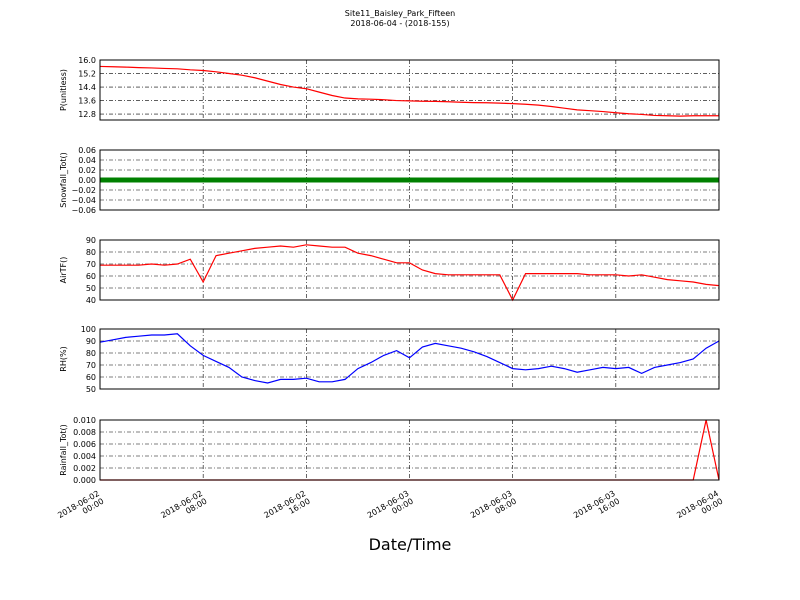 Image resolution: width=800 pixels, height=600 pixels. I want to click on y-tick-label: 0.04, so click(87, 160).